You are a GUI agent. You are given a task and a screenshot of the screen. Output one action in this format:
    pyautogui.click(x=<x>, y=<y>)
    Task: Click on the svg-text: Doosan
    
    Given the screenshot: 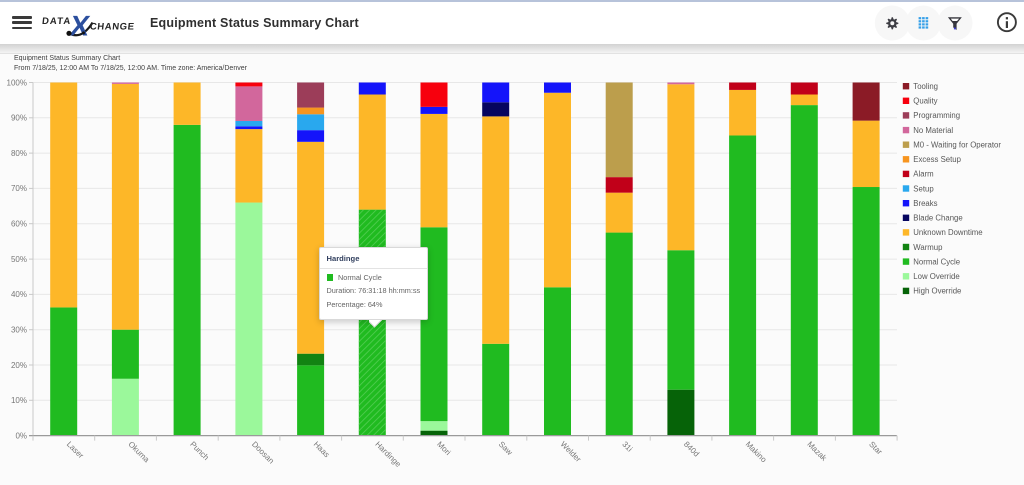 What is the action you would take?
    pyautogui.click(x=263, y=453)
    